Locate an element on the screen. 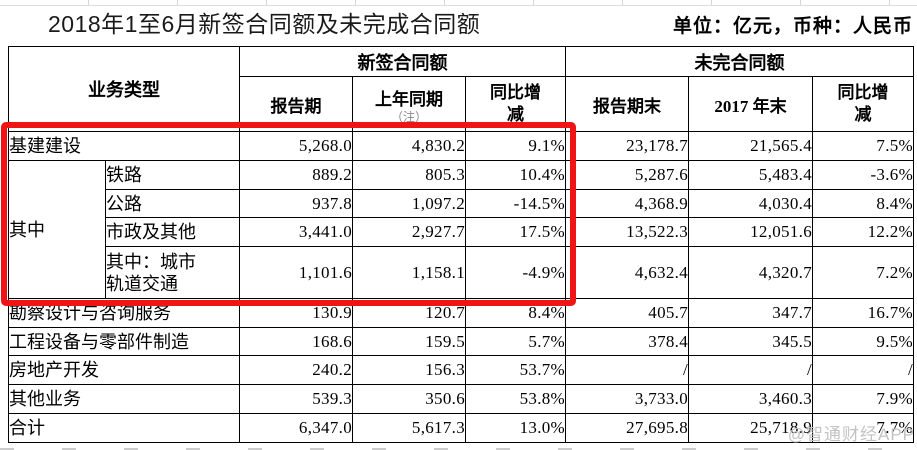  cell-value: 9.5% is located at coordinates (863, 341).